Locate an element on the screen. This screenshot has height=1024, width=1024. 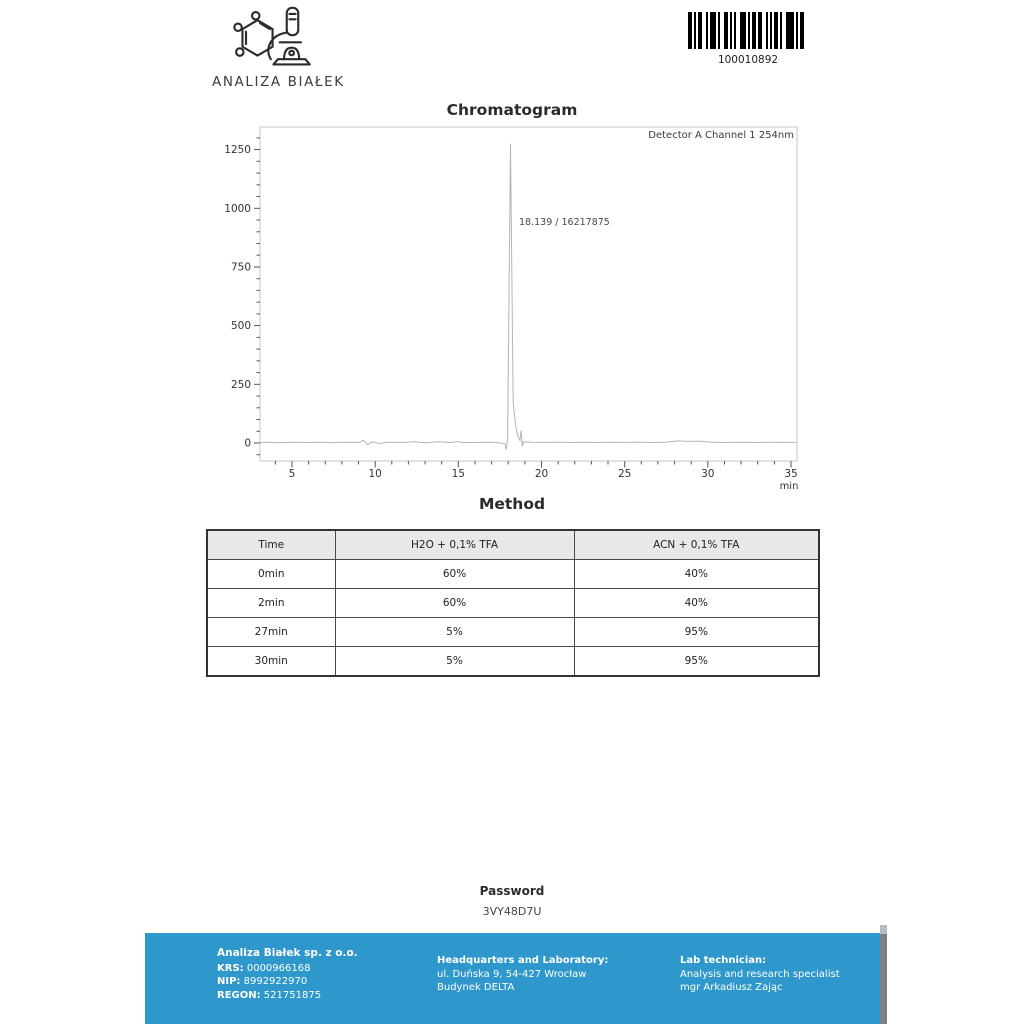
technician-line1: Analysis and research specialist is located at coordinates (760, 974).